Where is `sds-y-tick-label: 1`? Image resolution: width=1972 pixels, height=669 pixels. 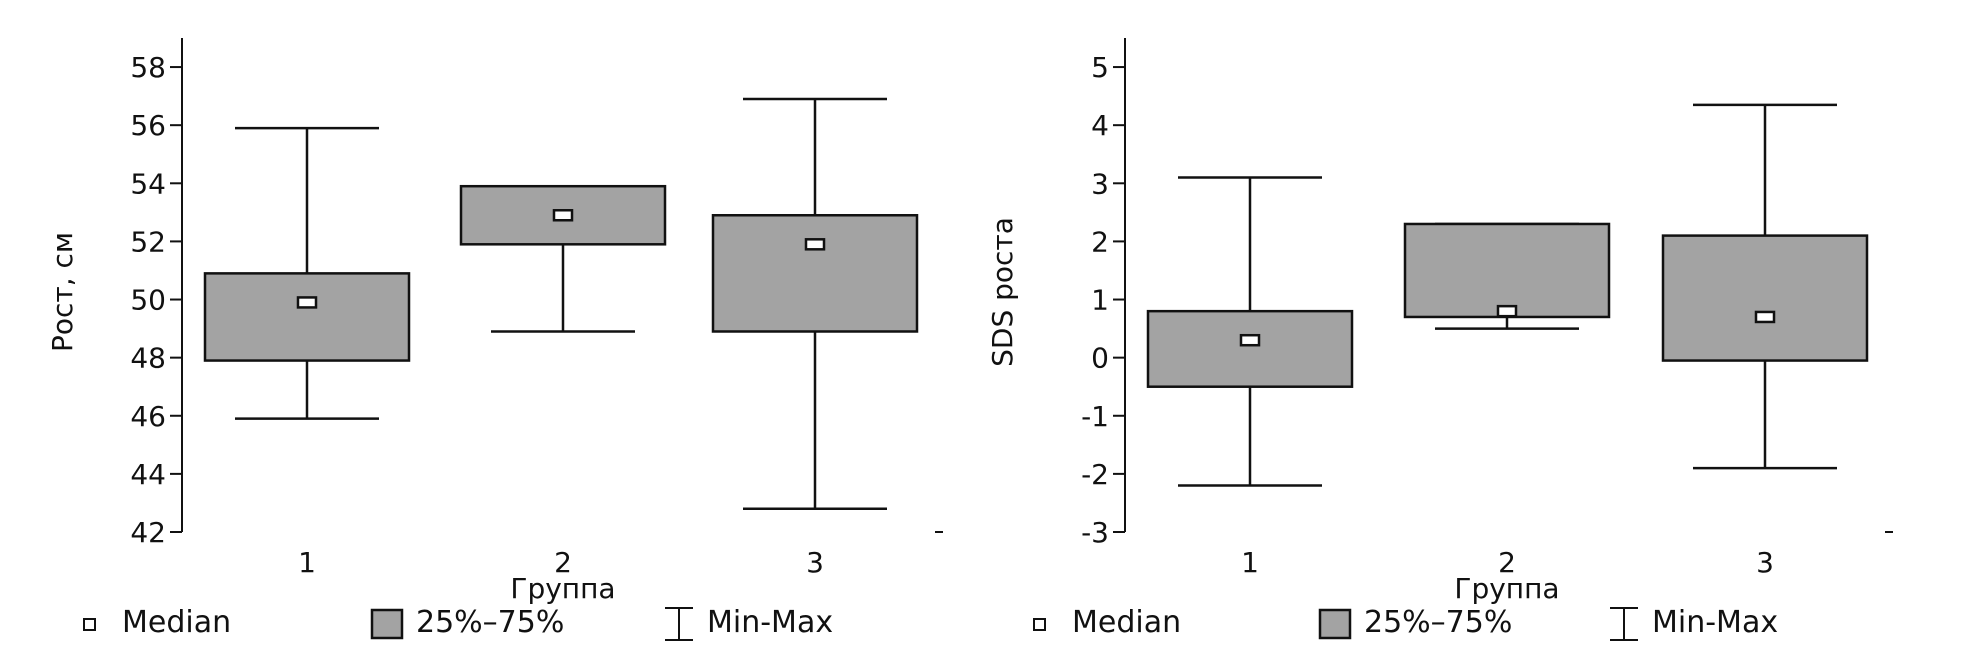
sds-y-tick-label: 1 is located at coordinates (1100, 300).